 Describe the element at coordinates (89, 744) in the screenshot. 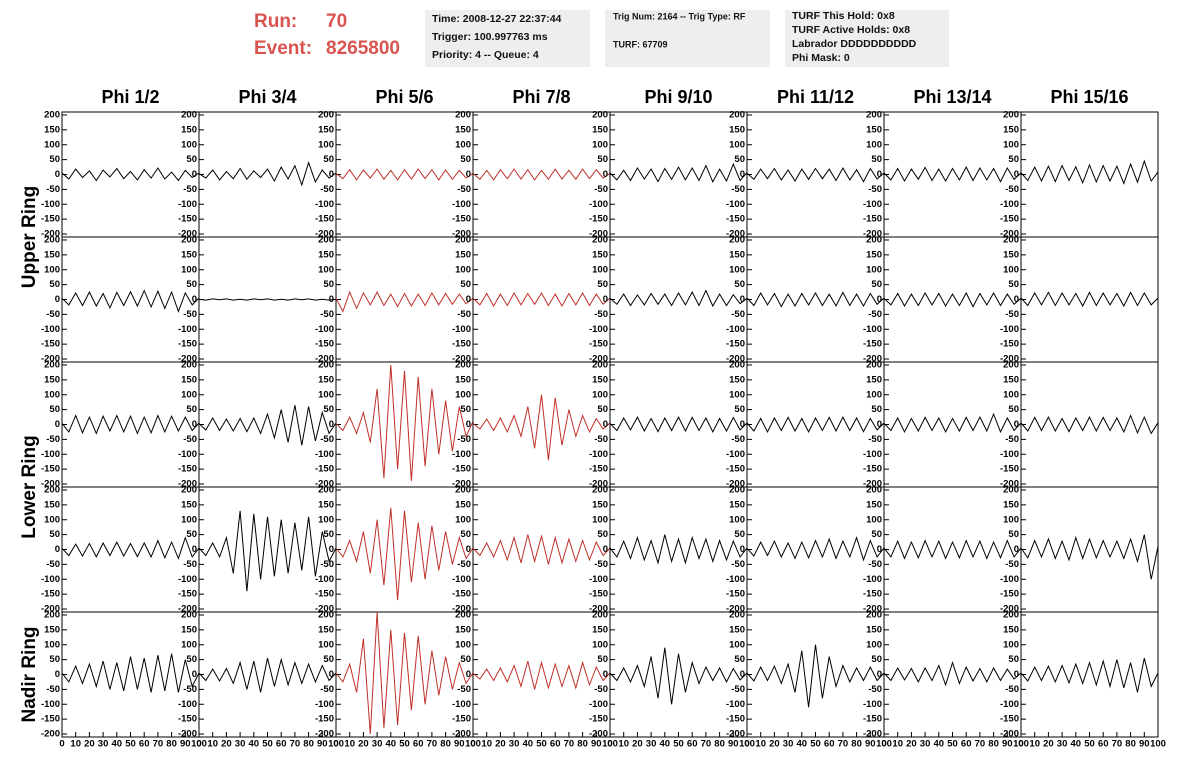

I see `x-tick-label: 20` at that location.